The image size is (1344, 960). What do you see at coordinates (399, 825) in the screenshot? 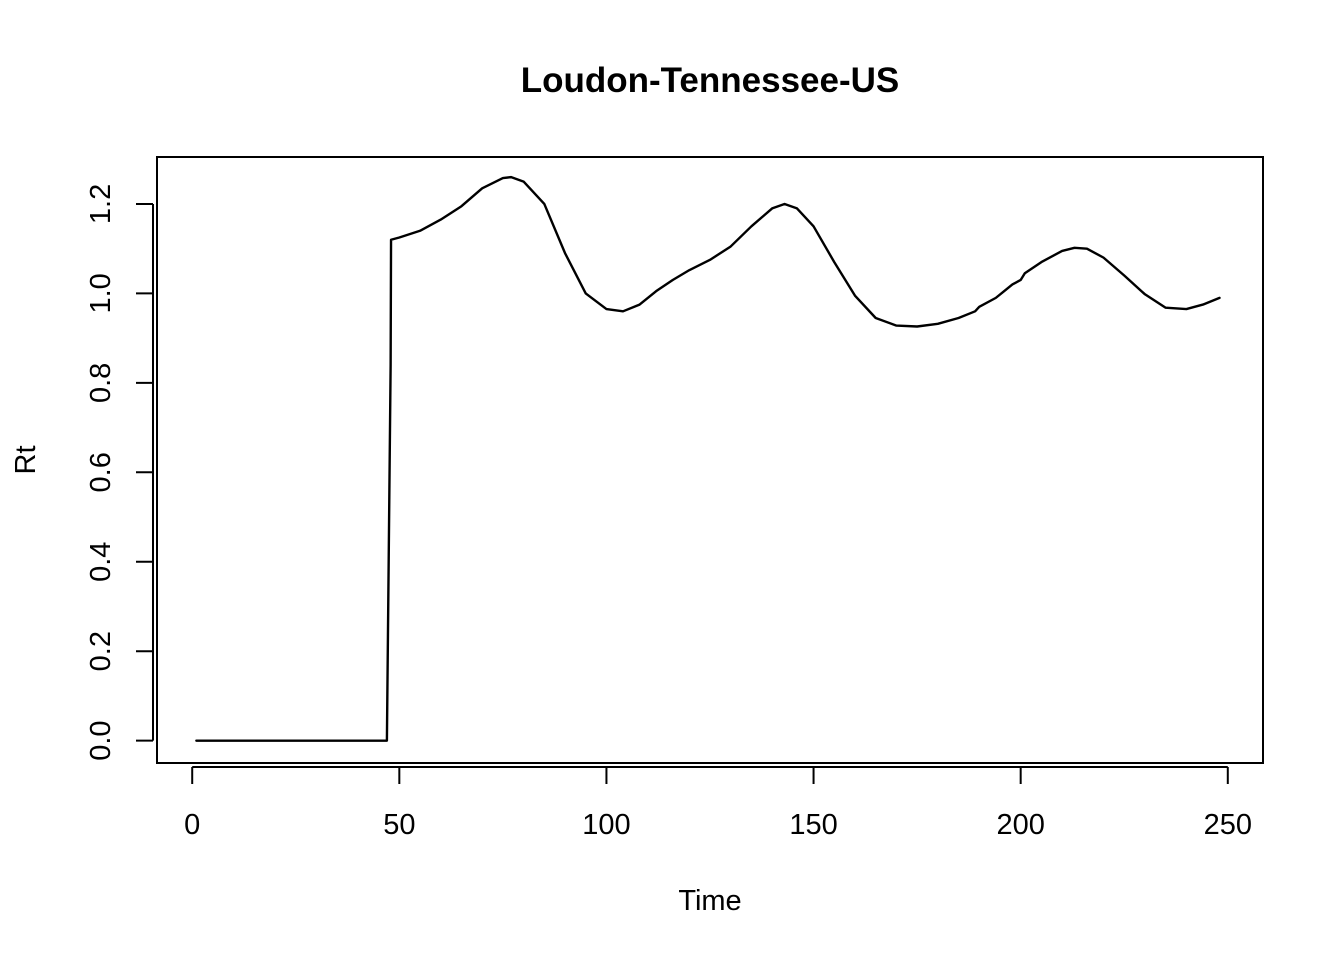
I see `x-tick-label: 50` at bounding box center [399, 825].